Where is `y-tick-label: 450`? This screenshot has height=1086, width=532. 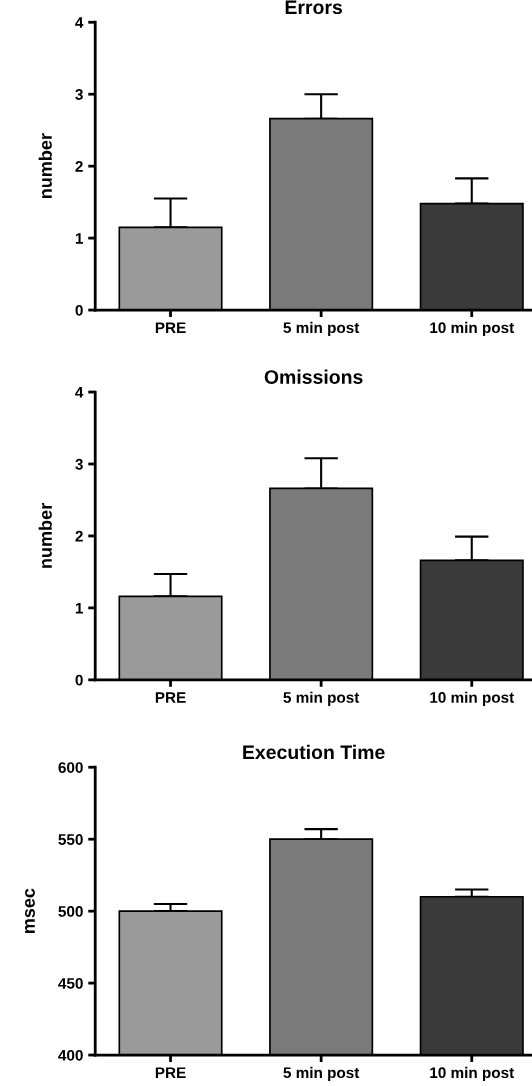
y-tick-label: 450 is located at coordinates (70, 983).